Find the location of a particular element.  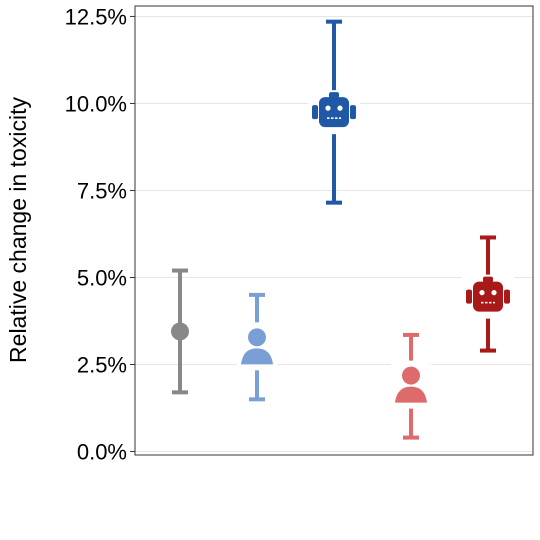

y-tick-label: 0.0% is located at coordinates (102, 452).